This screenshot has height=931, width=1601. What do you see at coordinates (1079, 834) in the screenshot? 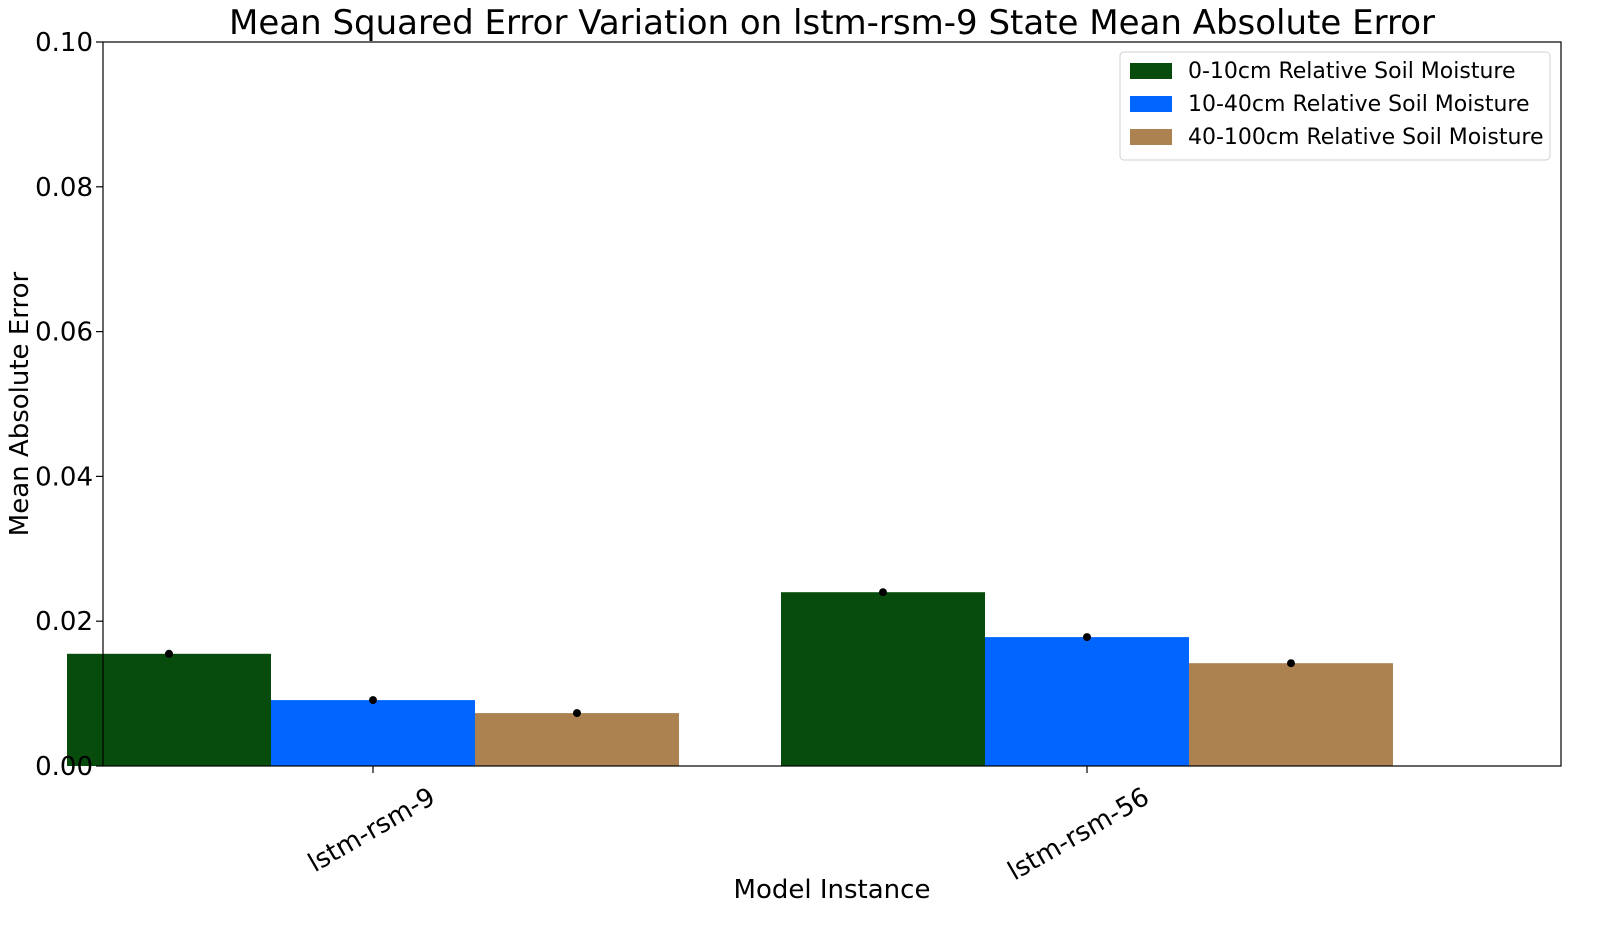
I see `x-tick-label: lstm-rsm-56` at bounding box center [1079, 834].